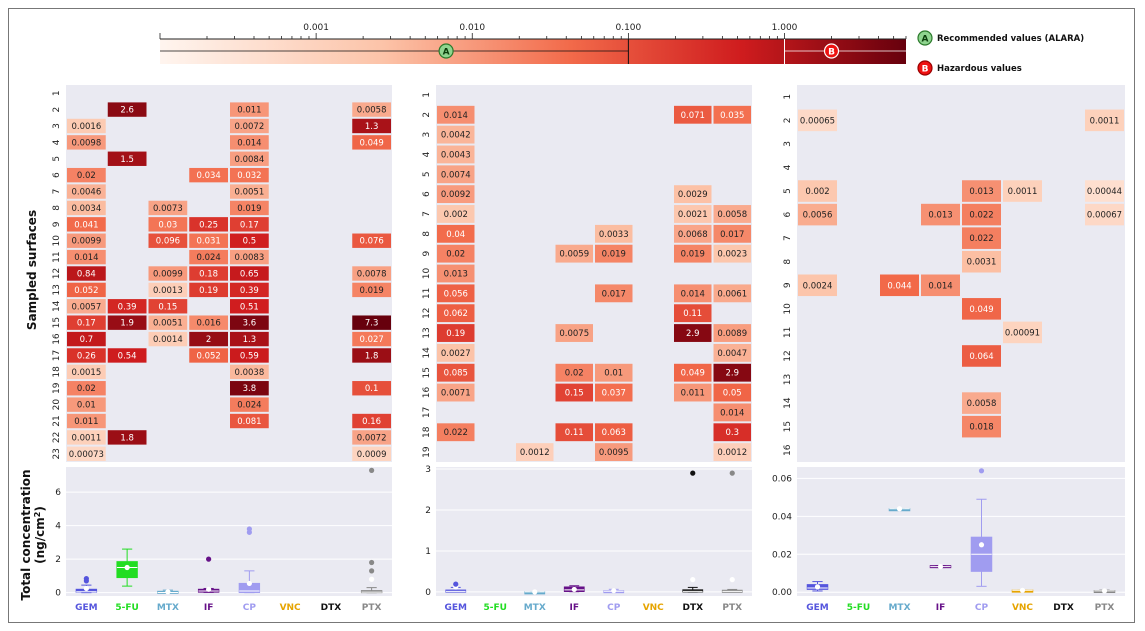 The width and height of the screenshot is (1145, 631). I want to click on row-label: 10, so click(427, 274).